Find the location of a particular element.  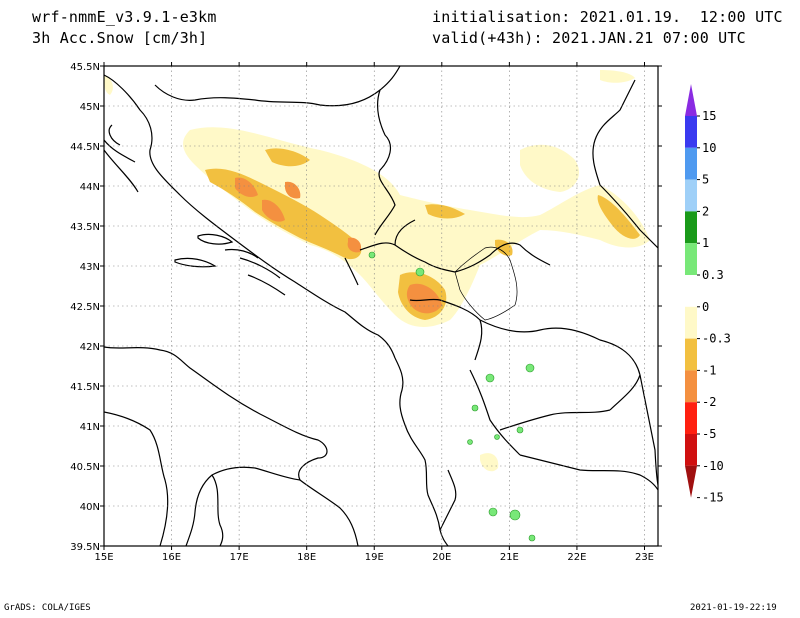

lat-tick-label: 42.5N is located at coordinates (85, 307).